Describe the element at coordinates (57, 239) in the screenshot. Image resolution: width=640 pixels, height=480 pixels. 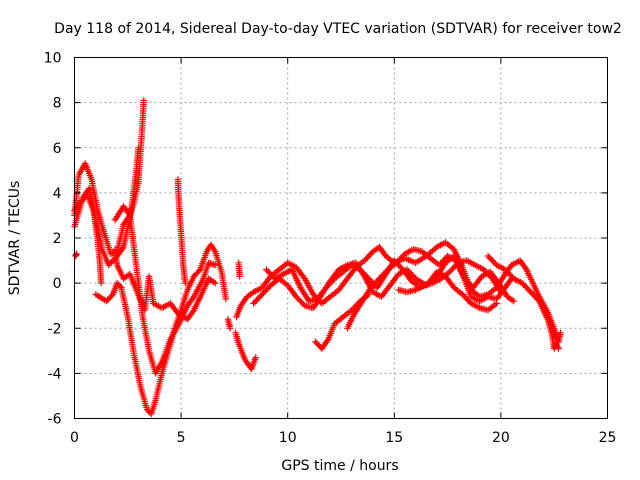
I see `y-tick-label: 2` at that location.